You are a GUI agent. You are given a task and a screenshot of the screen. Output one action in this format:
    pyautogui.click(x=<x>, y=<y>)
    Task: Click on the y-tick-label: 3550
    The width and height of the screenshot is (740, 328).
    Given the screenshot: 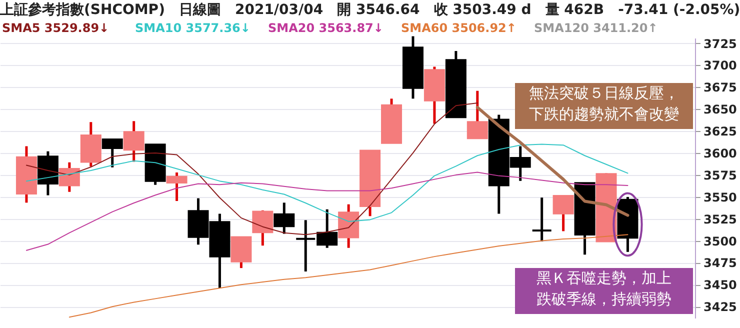 What is the action you would take?
    pyautogui.click(x=720, y=197)
    